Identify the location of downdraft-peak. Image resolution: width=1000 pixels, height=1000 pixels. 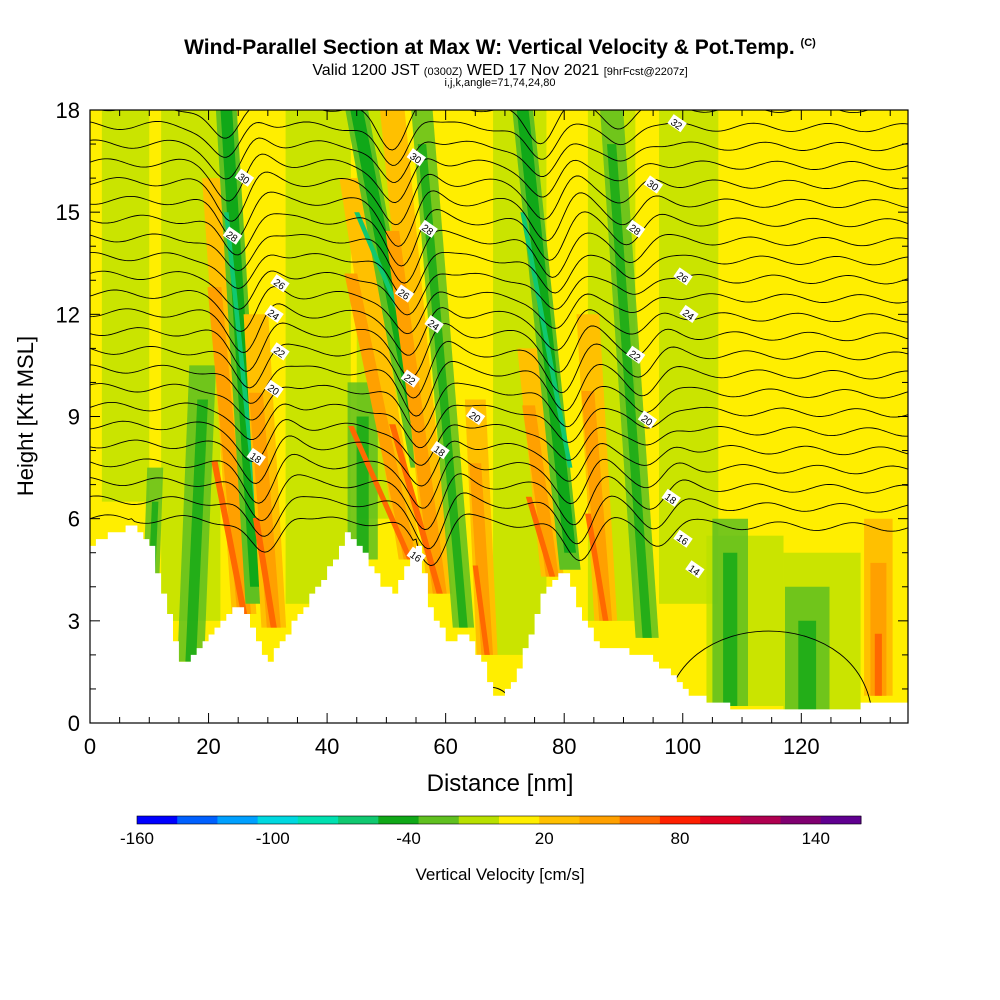
(546, 340).